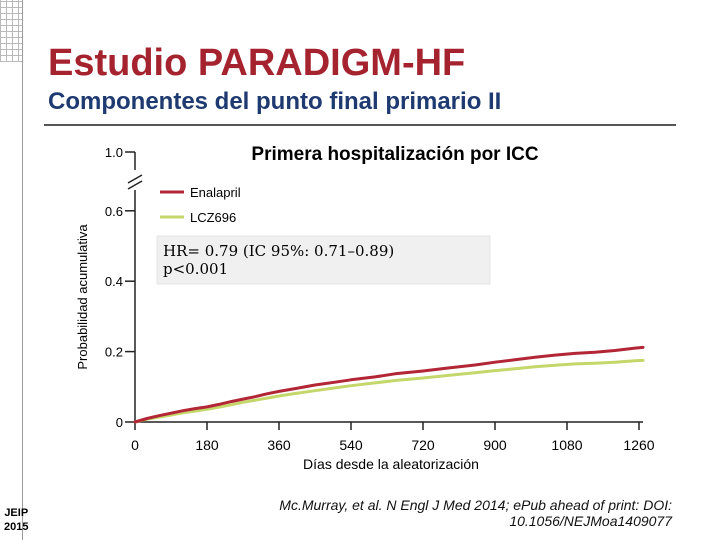  Describe the element at coordinates (16, 520) in the screenshot. I see `footer-left: JEIP 2015` at that location.